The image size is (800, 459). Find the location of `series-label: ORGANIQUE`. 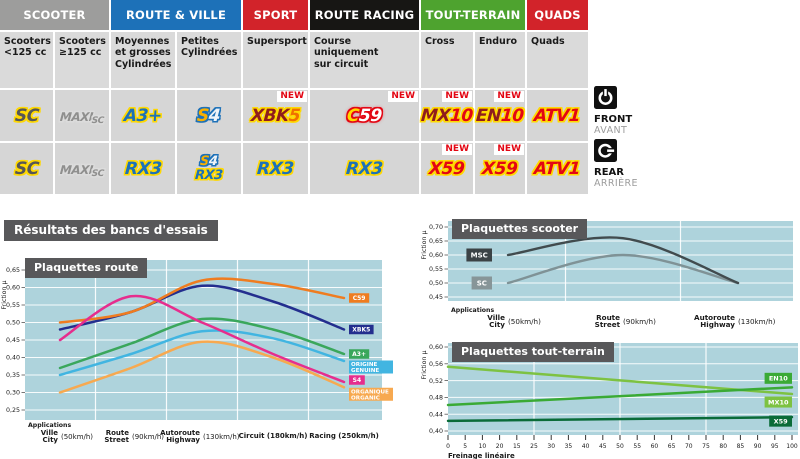

series-label: ORGANIQUE is located at coordinates (370, 392).